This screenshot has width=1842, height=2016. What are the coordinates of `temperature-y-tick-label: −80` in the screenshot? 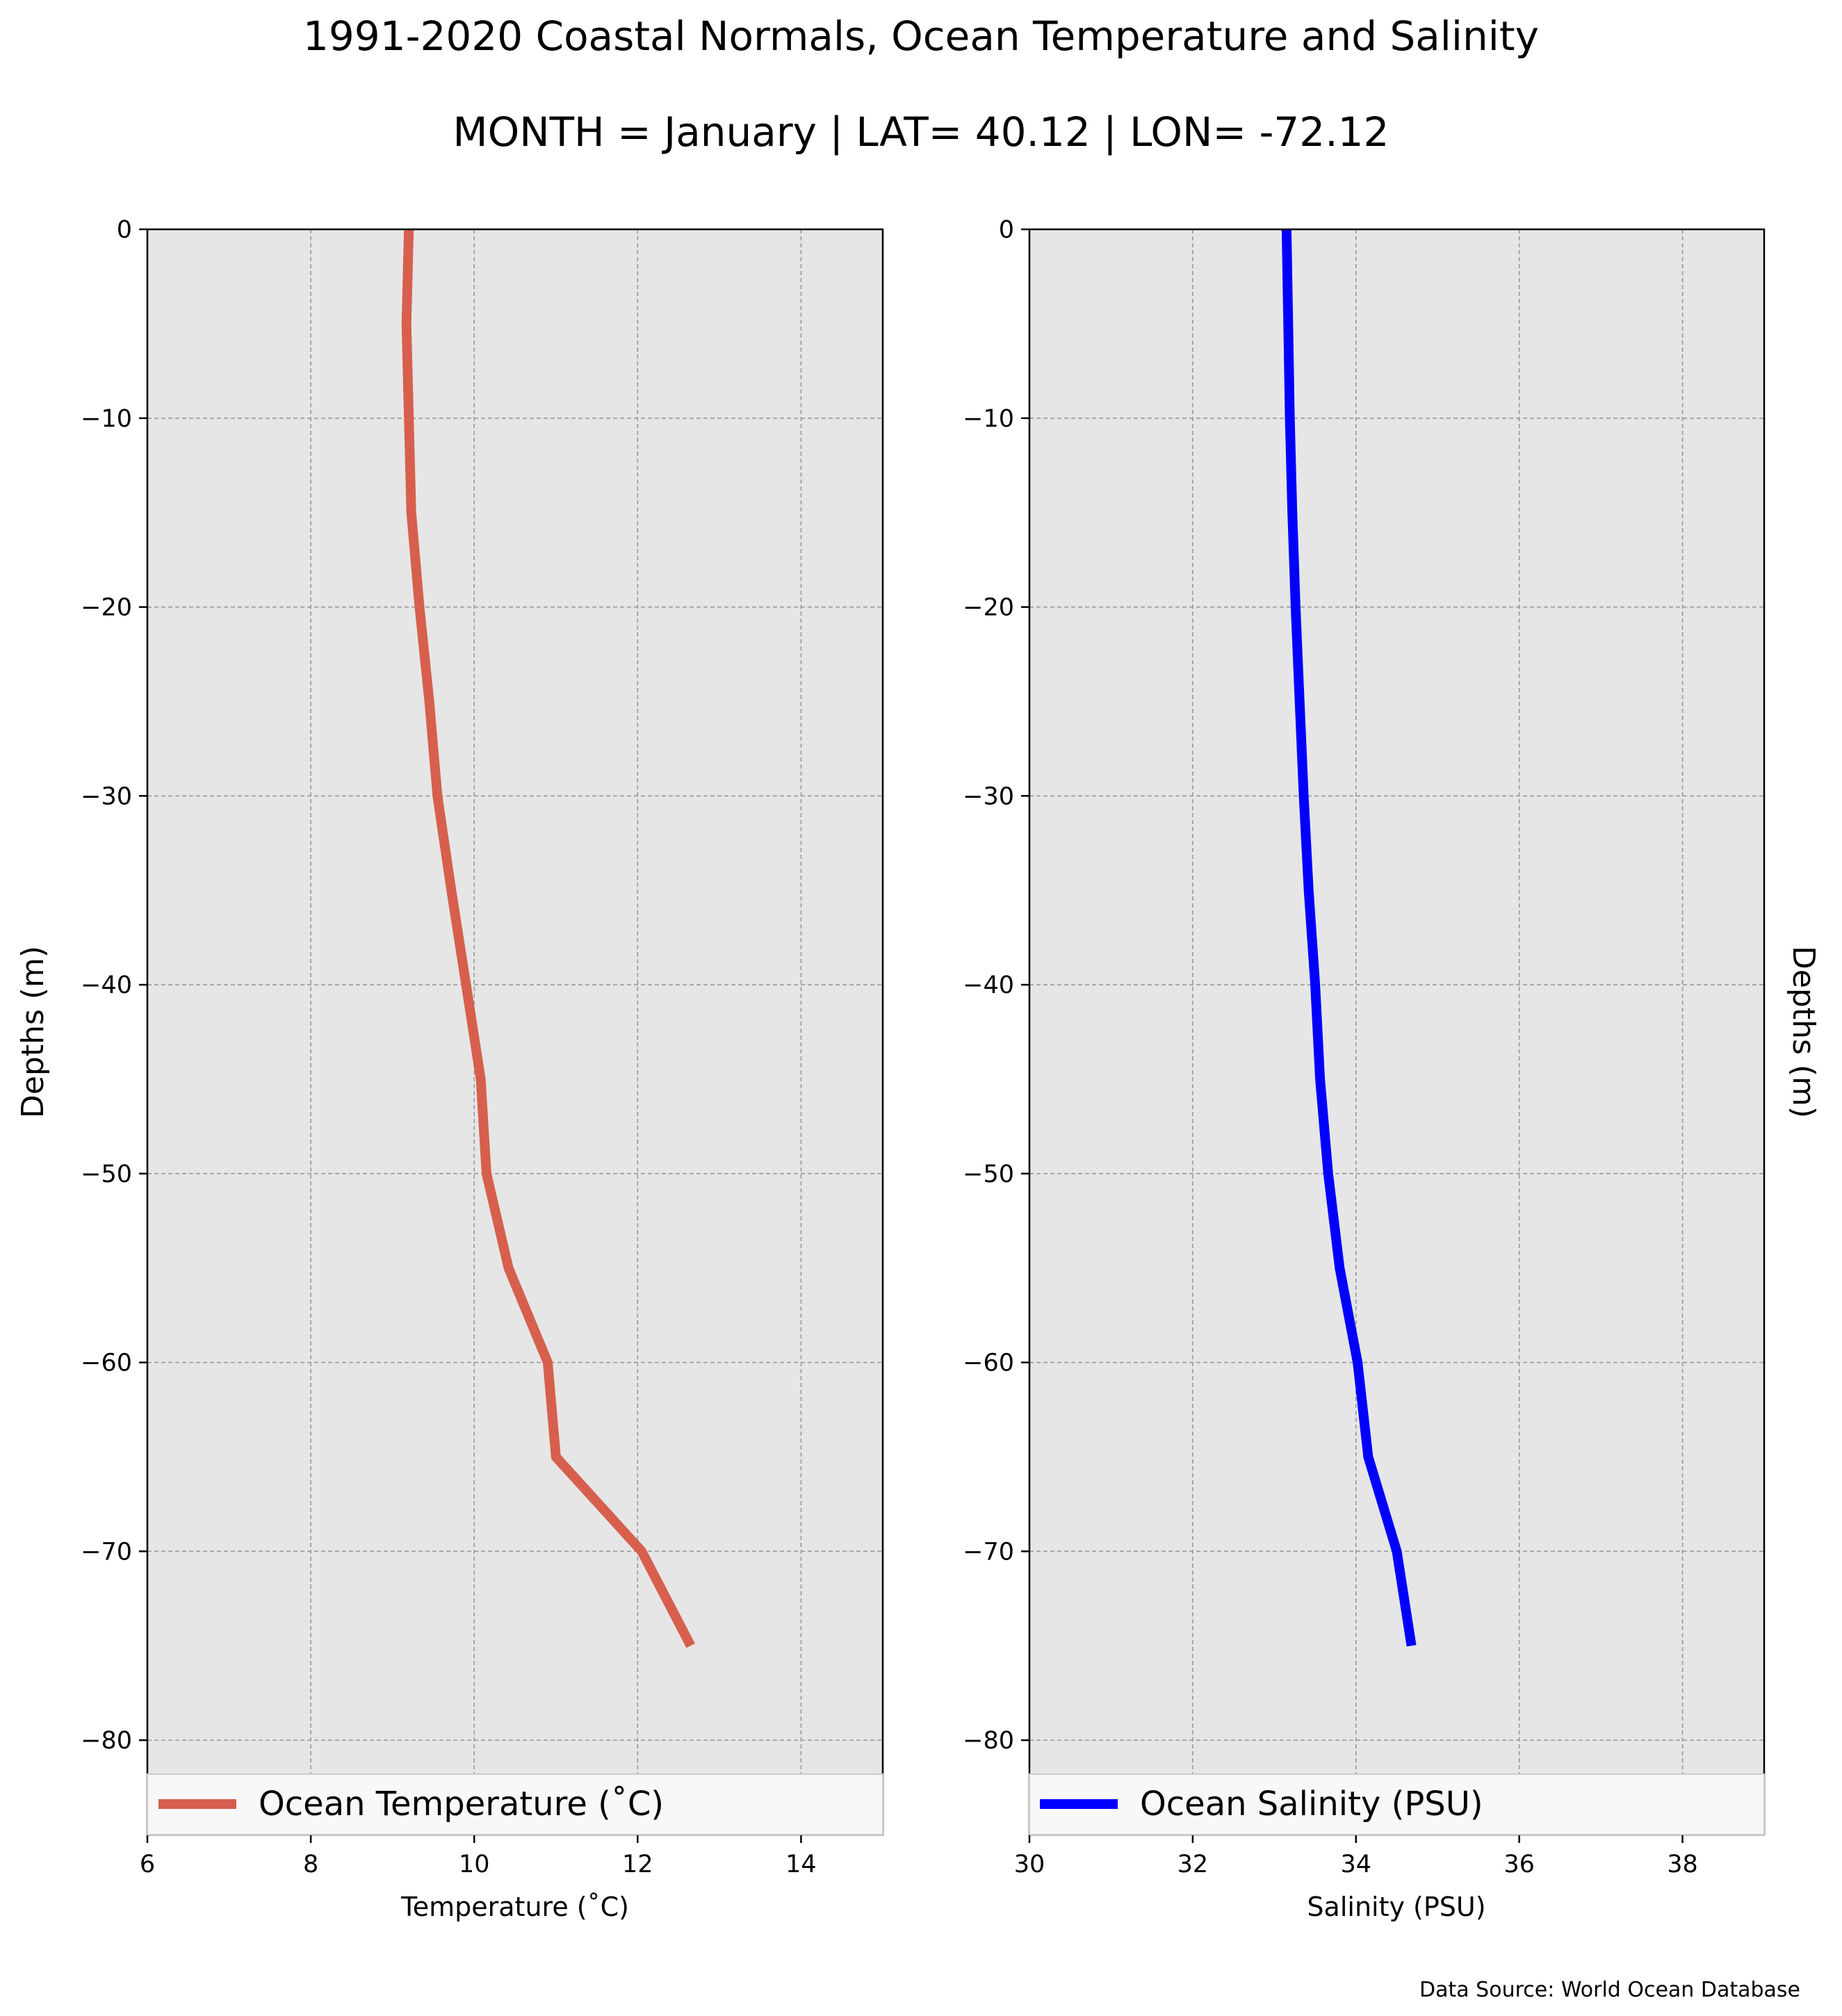 It's located at (107, 1741).